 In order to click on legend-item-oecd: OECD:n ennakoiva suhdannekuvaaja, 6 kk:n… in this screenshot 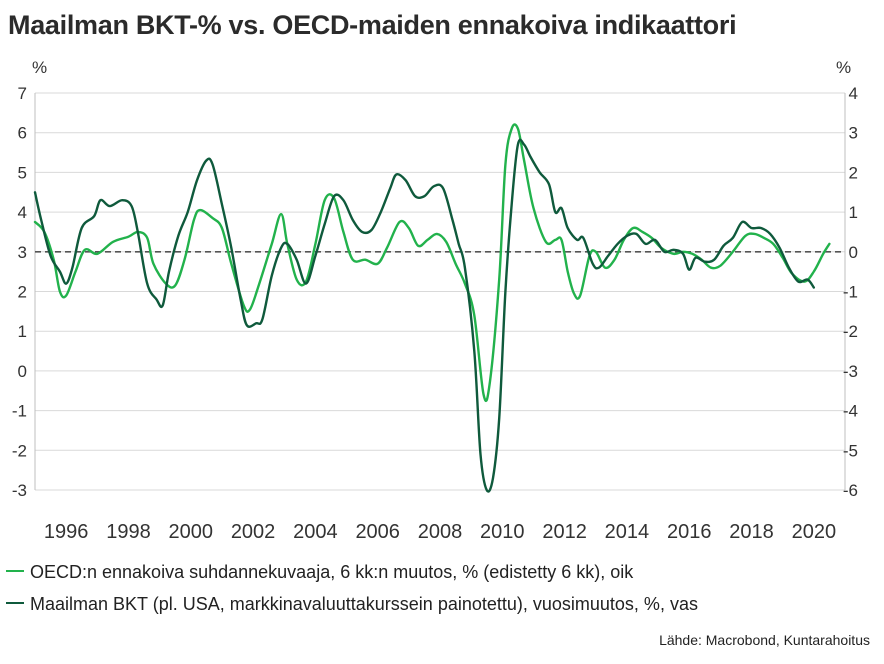, I will do `click(319, 572)`.